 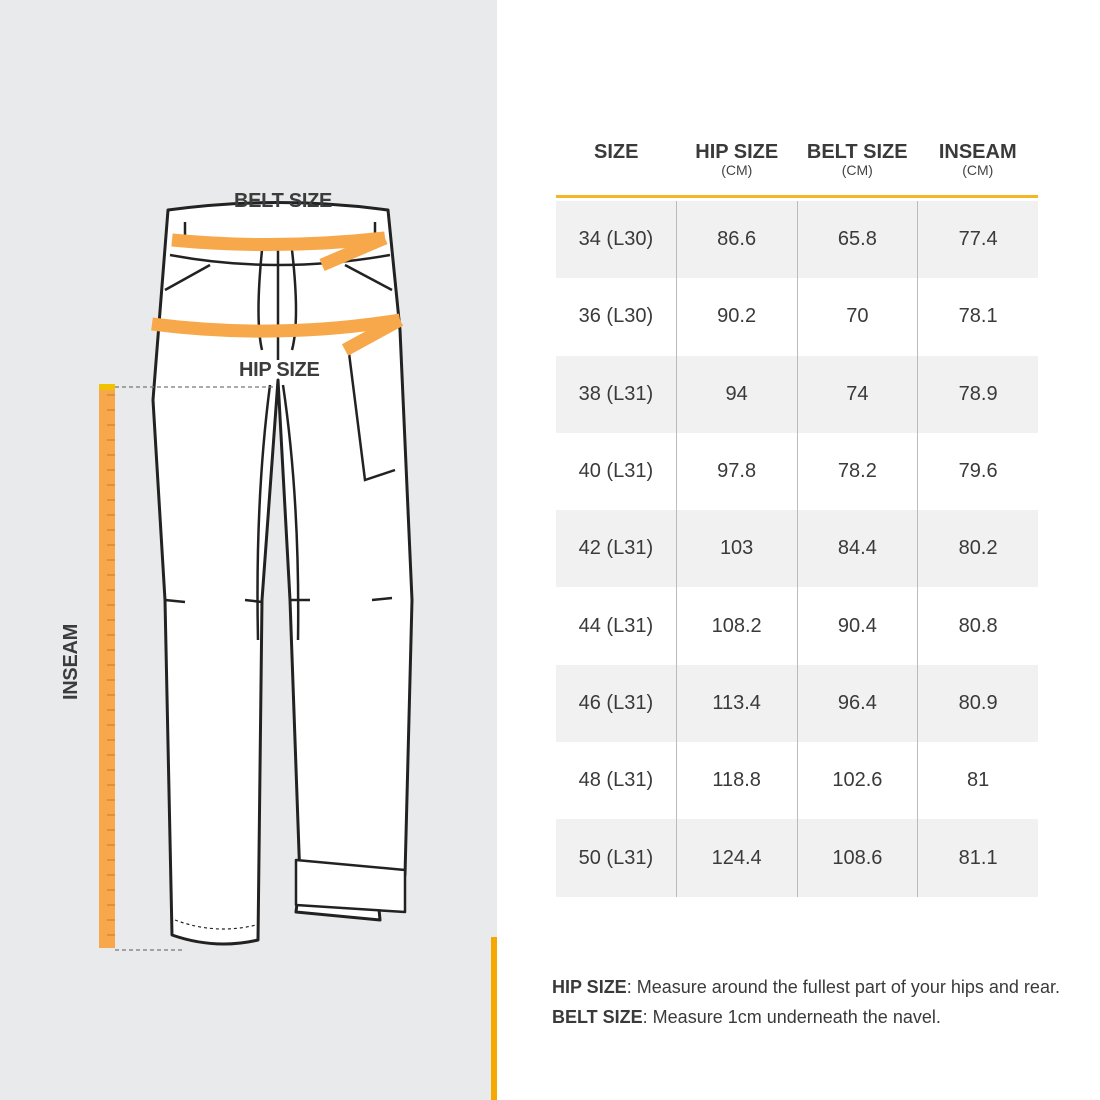 I want to click on cell-size: 44 (L31), so click(x=616, y=625).